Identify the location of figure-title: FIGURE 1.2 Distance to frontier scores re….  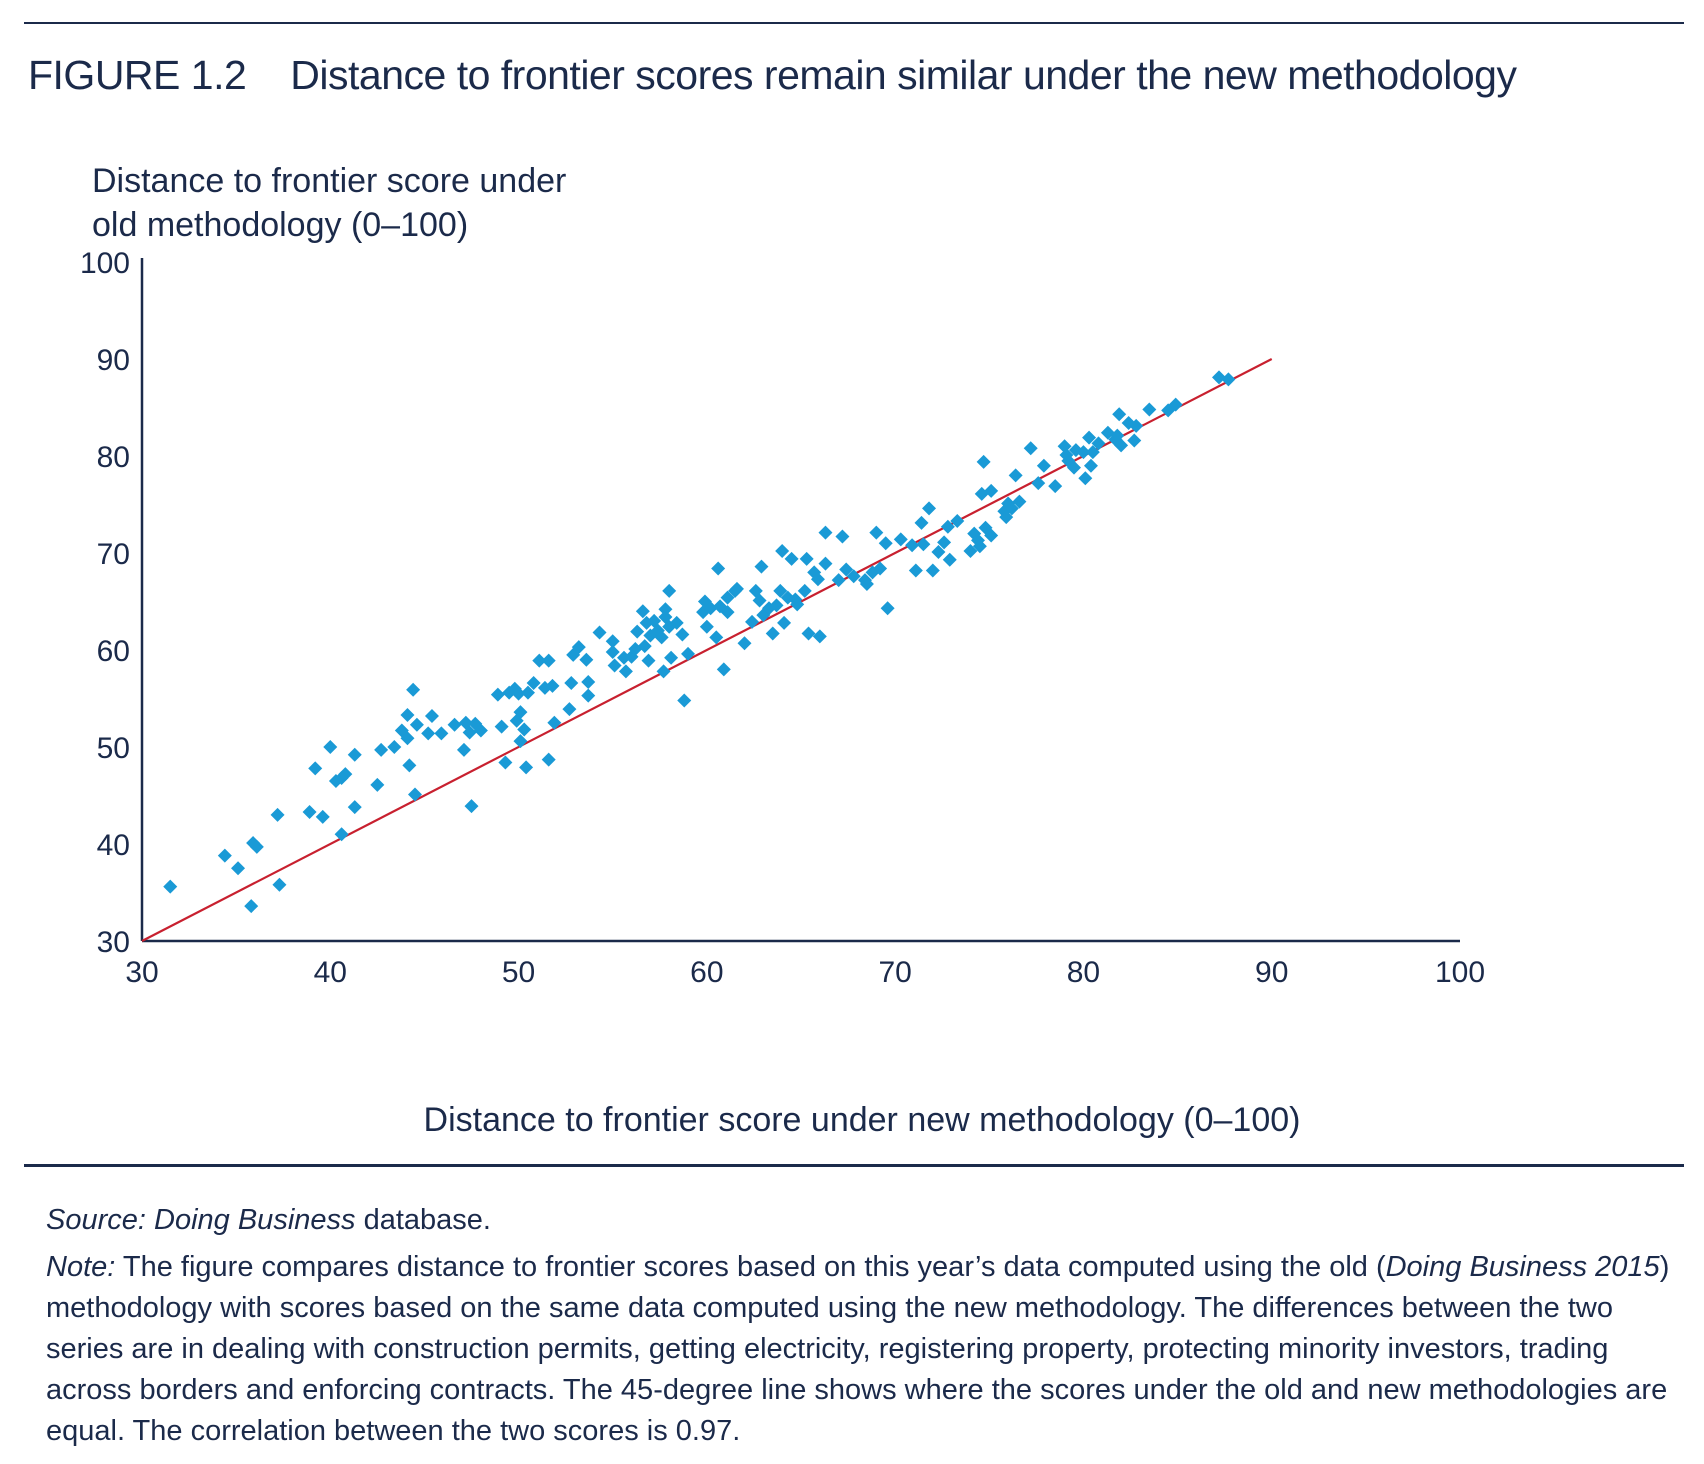
(772, 75).